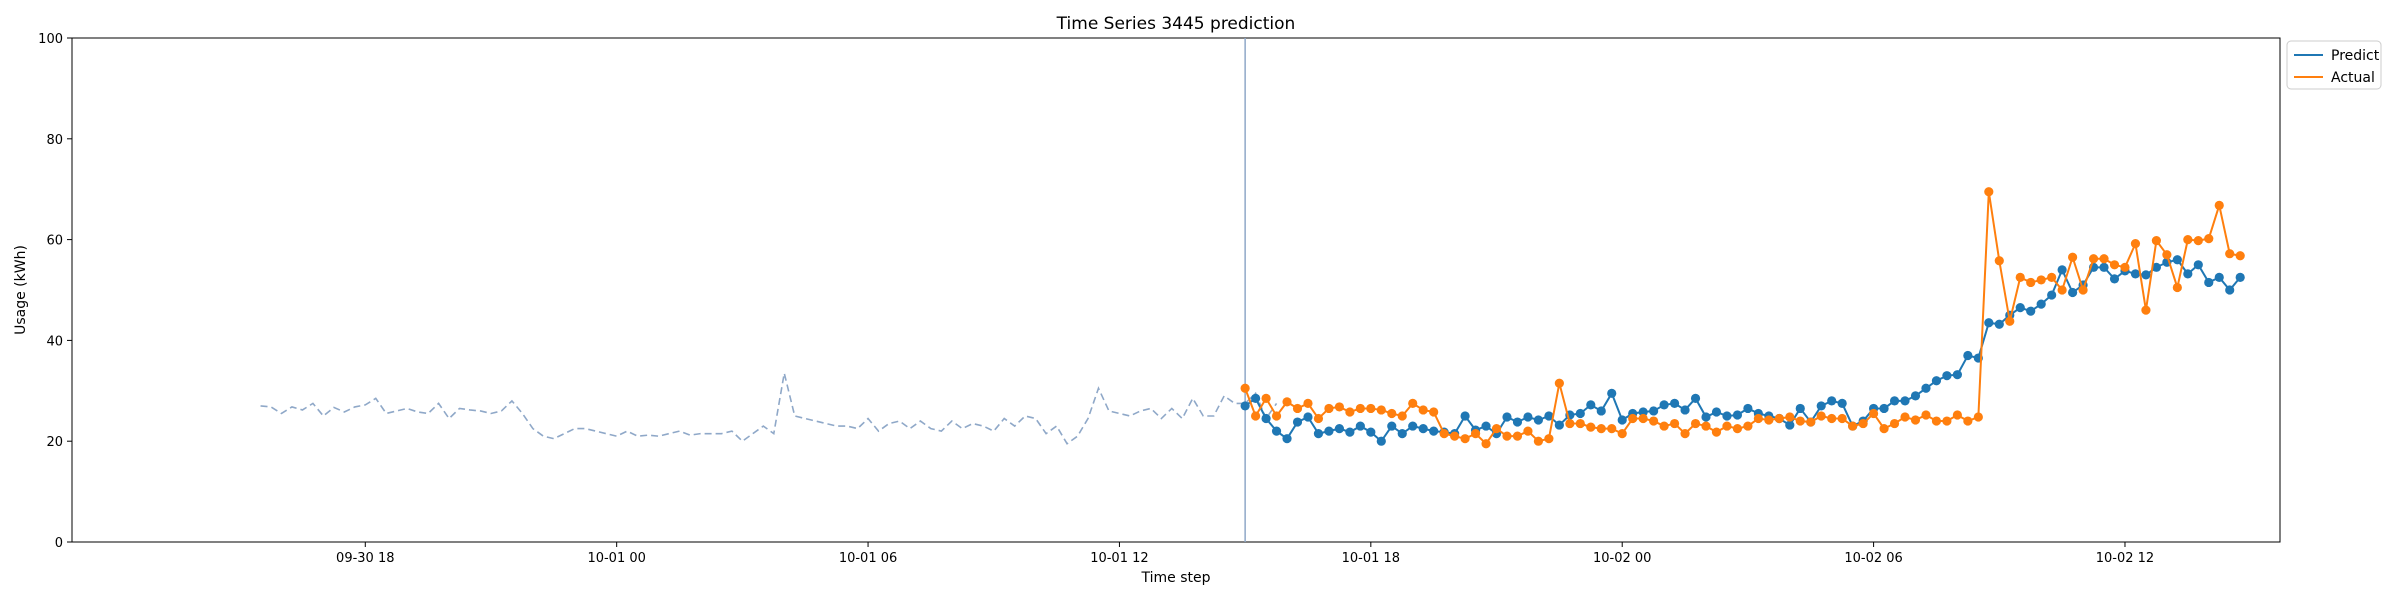 The width and height of the screenshot is (2400, 600). What do you see at coordinates (2355, 56) in the screenshot?
I see `legend-predict-label: Predict` at bounding box center [2355, 56].